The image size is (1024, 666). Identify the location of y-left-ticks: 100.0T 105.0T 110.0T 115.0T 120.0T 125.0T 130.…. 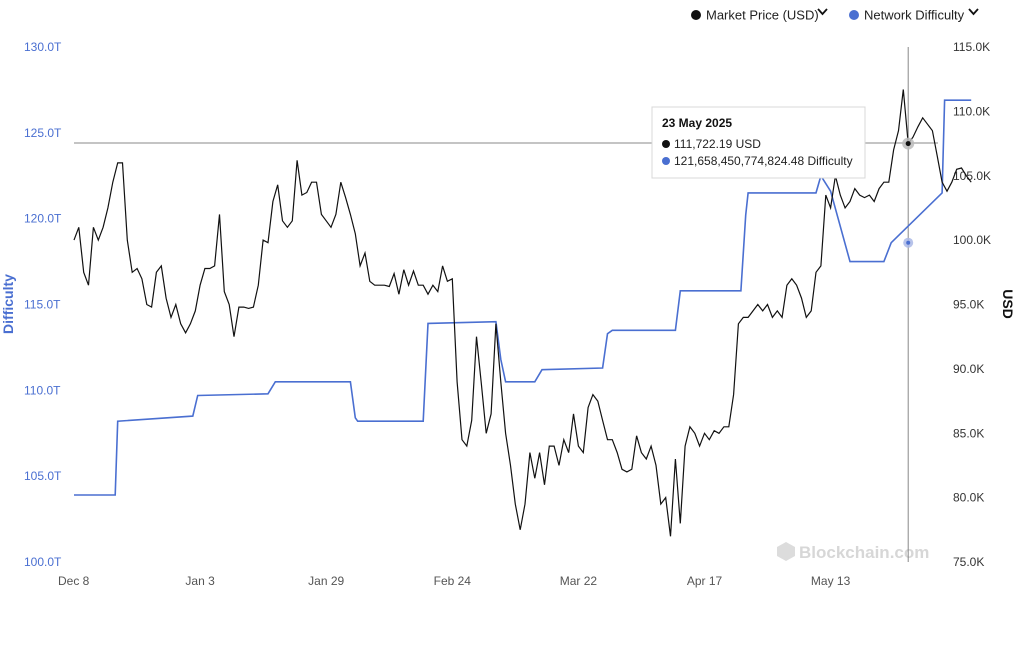
(43, 304).